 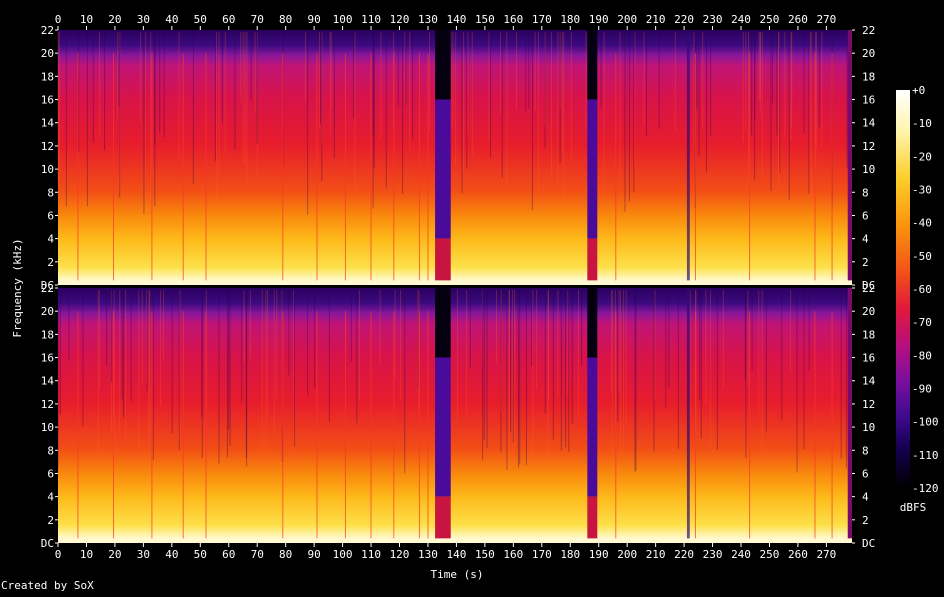 I want to click on y-tick-label-right: 6, so click(x=865, y=215).